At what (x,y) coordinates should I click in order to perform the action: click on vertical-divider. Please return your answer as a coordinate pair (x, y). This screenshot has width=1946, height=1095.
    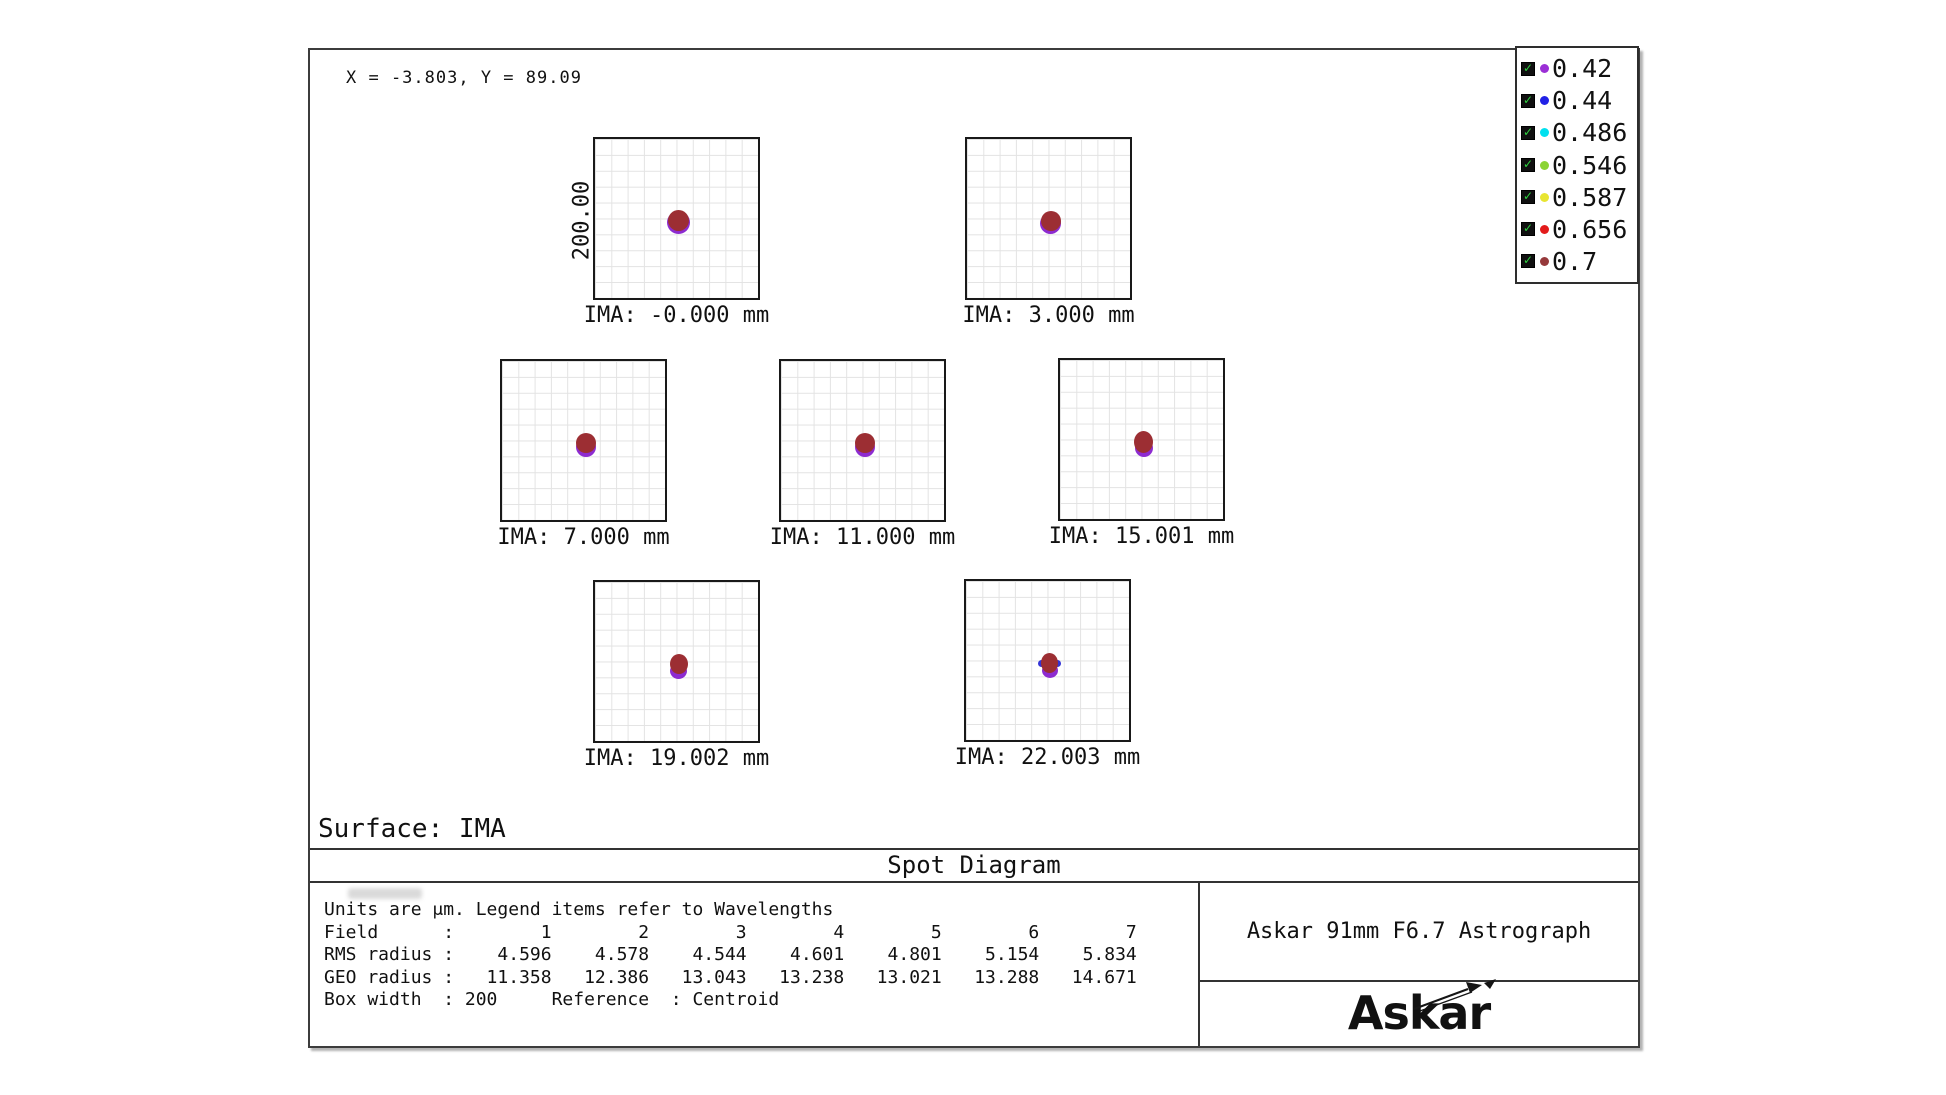
    Looking at the image, I should click on (1199, 964).